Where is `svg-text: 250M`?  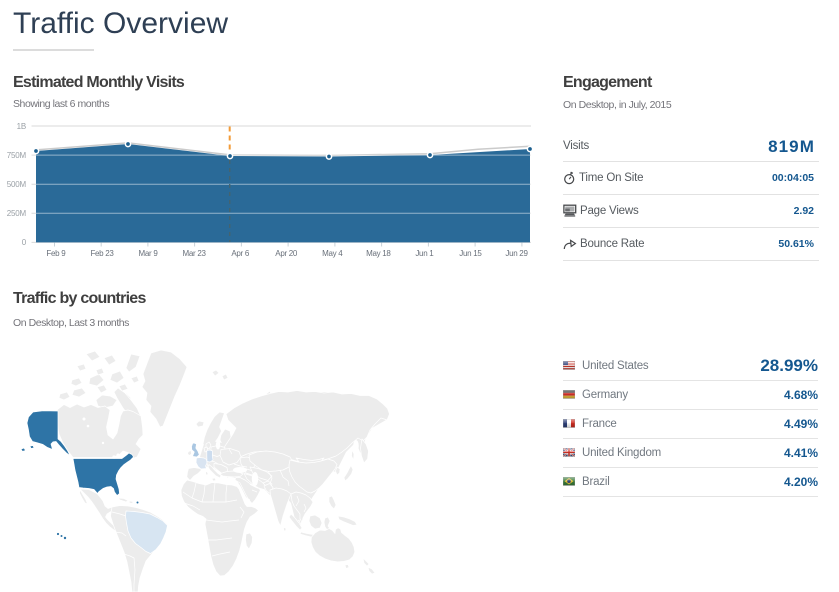
svg-text: 250M is located at coordinates (17, 213).